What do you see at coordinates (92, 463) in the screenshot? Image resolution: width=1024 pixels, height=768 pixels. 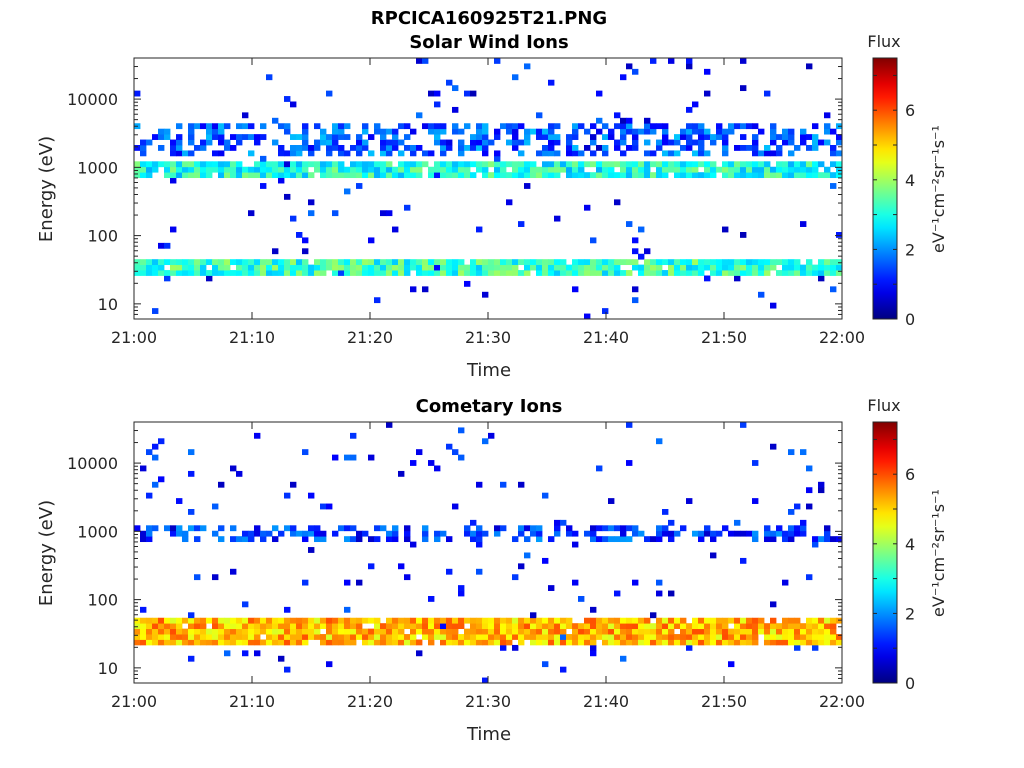 I see `y-tick-label: 10000` at bounding box center [92, 463].